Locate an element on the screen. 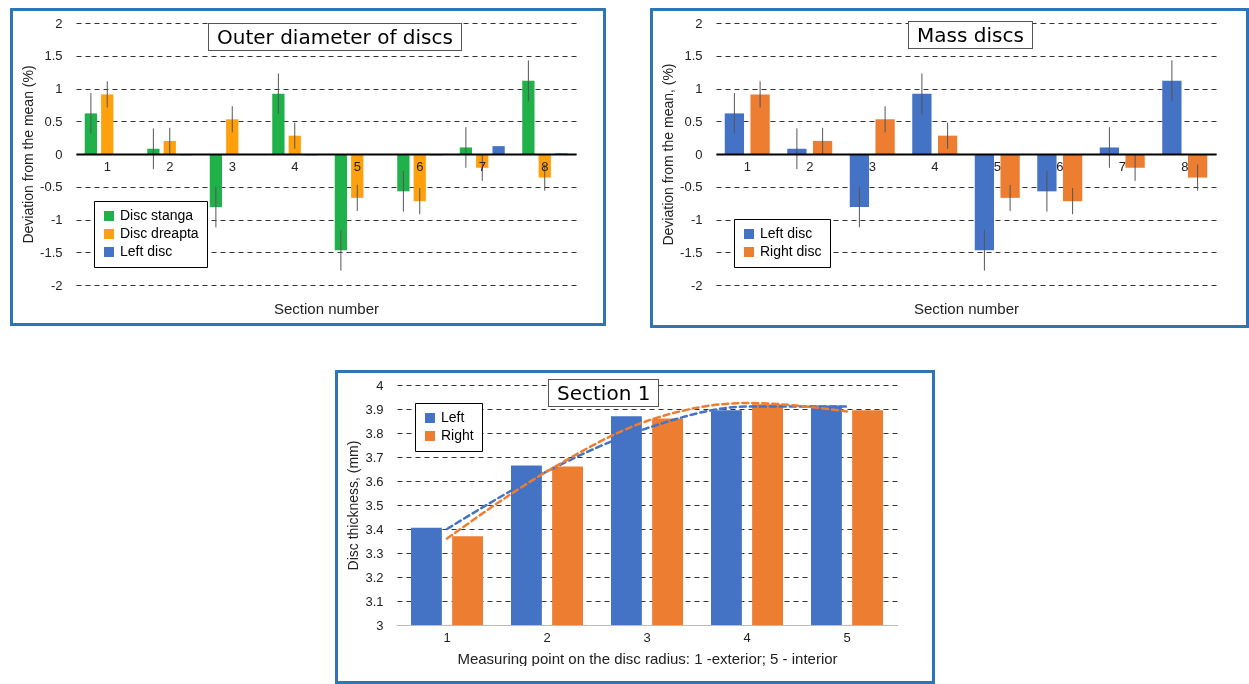 The width and height of the screenshot is (1249, 684). chart-title: Outer diameter of discs is located at coordinates (335, 37).